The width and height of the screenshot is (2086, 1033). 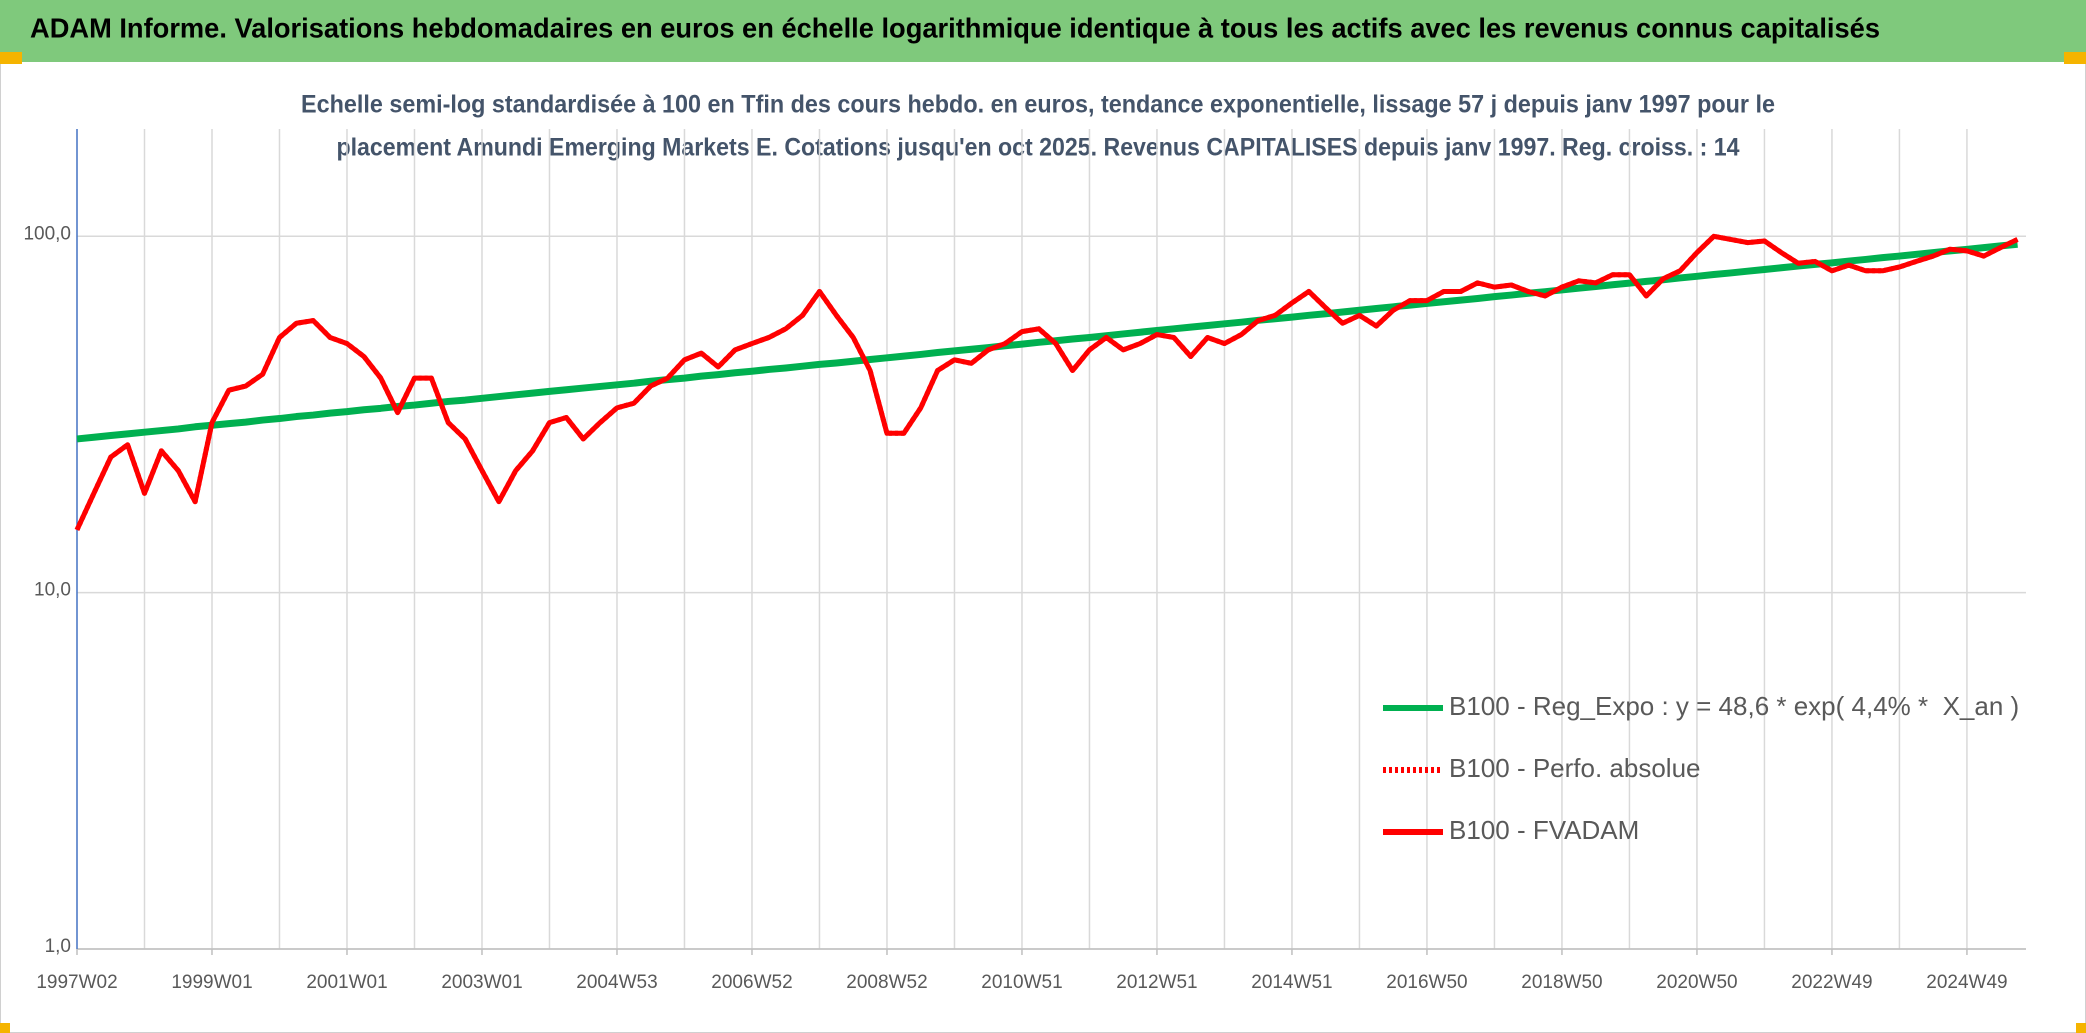 What do you see at coordinates (47, 233) in the screenshot?
I see `y-tick-label: 100,0` at bounding box center [47, 233].